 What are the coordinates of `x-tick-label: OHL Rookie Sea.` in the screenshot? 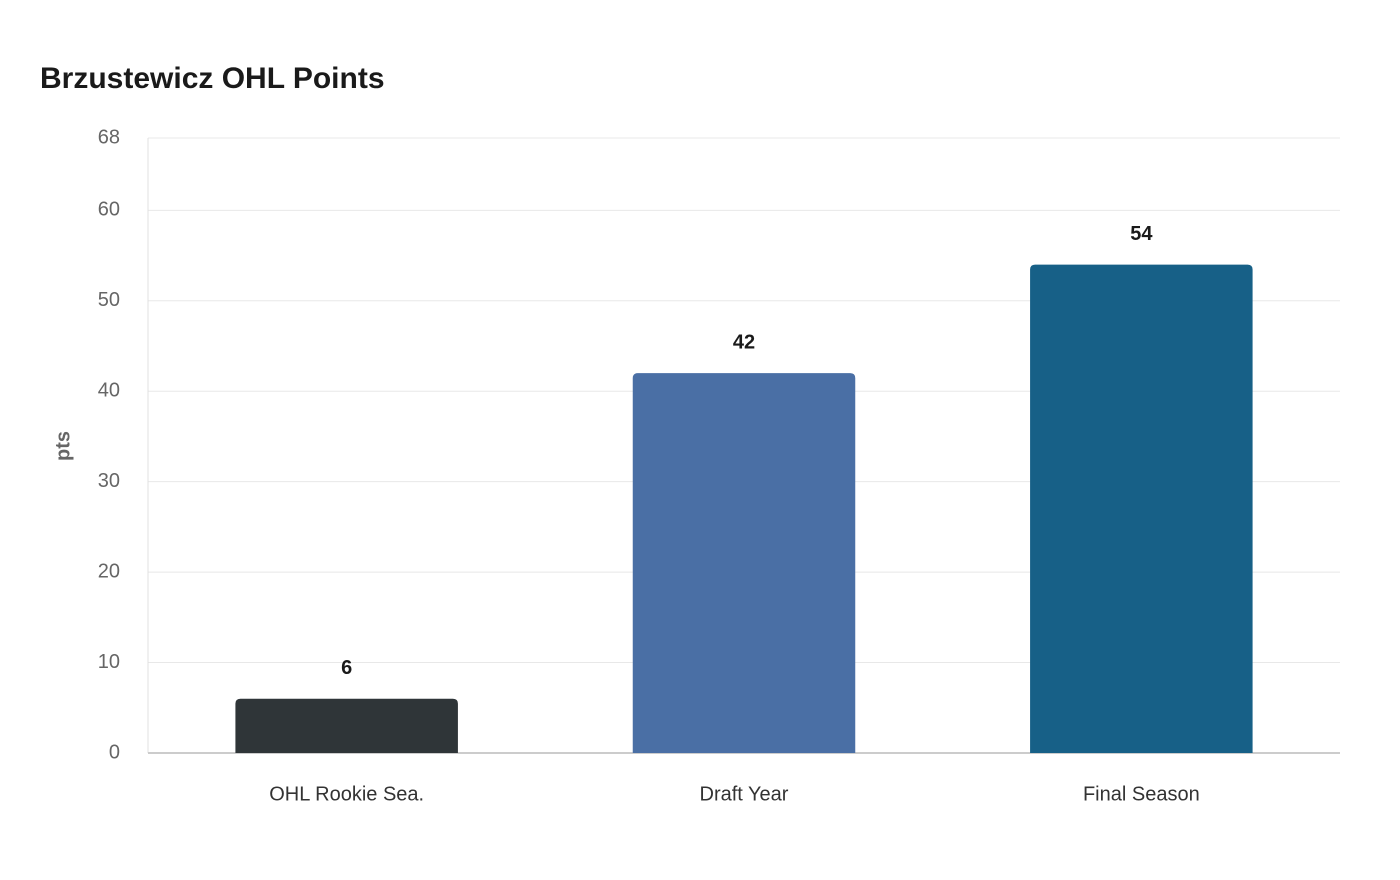 It's located at (346, 794).